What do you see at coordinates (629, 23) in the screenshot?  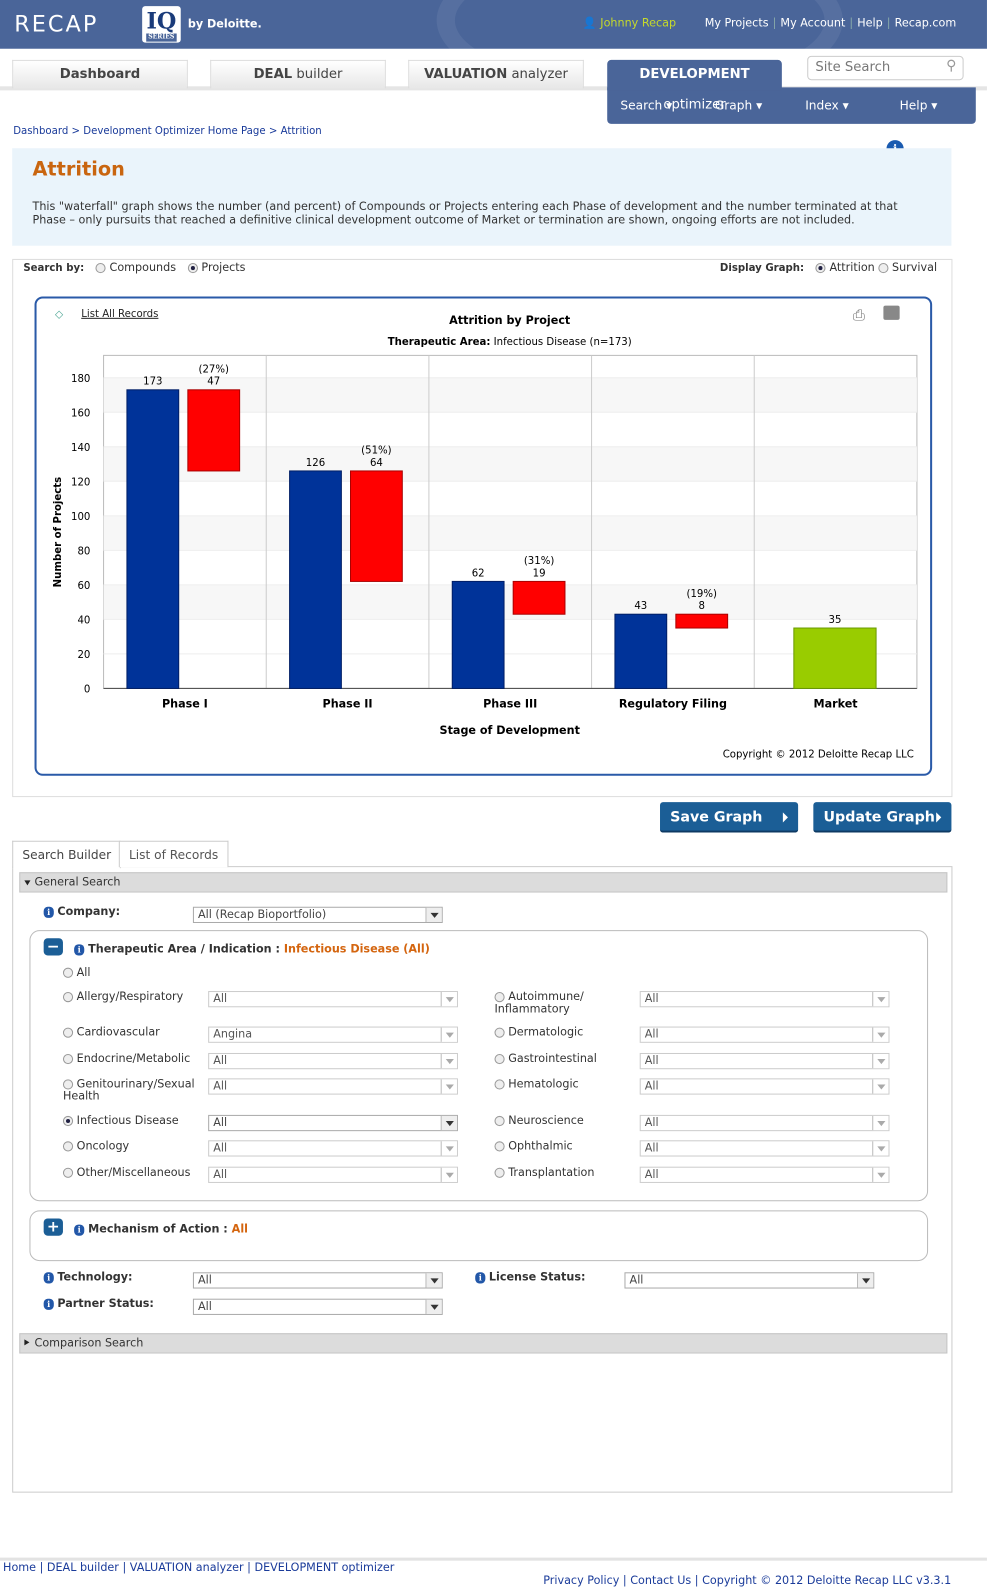 I see `user-name: 👤 Johnny Recap` at bounding box center [629, 23].